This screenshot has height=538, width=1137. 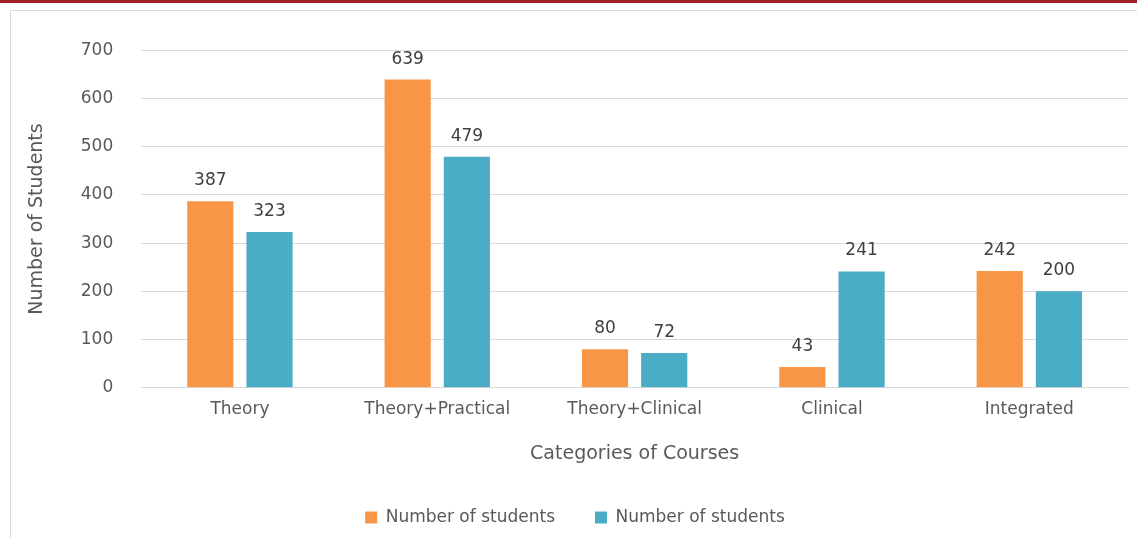 I want to click on data-label: 80, so click(x=605, y=327).